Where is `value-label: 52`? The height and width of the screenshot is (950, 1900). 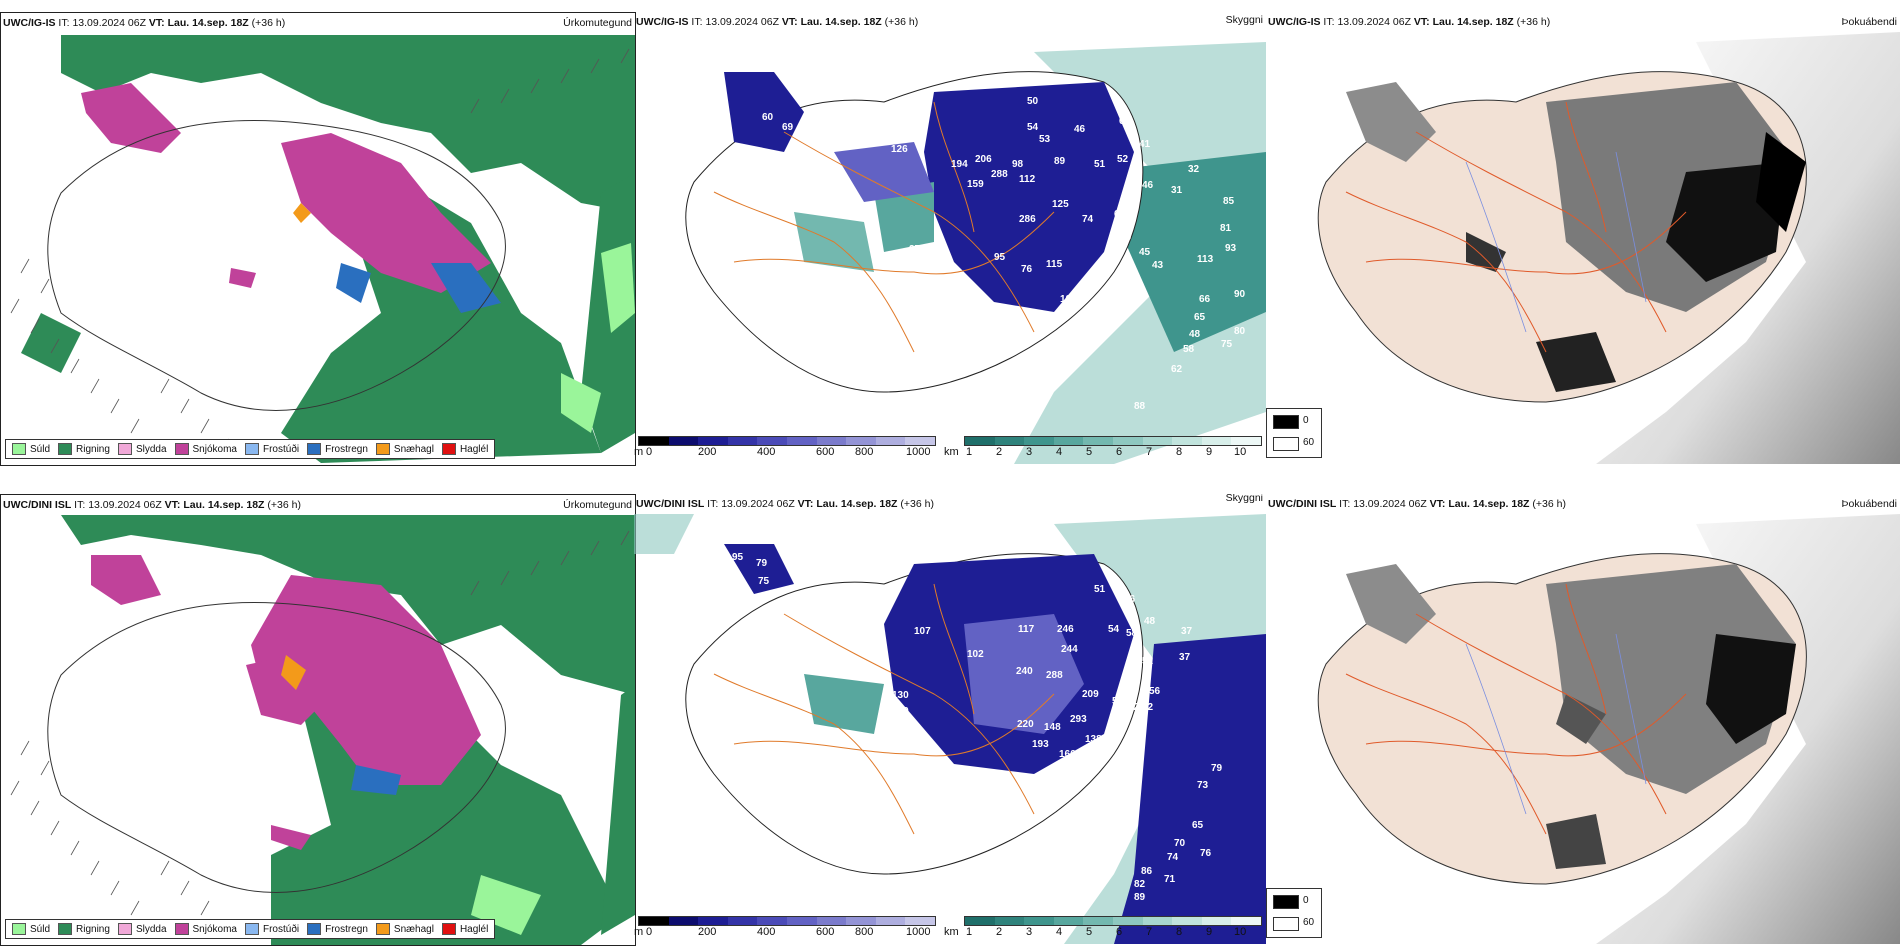 value-label: 52 is located at coordinates (1134, 707).